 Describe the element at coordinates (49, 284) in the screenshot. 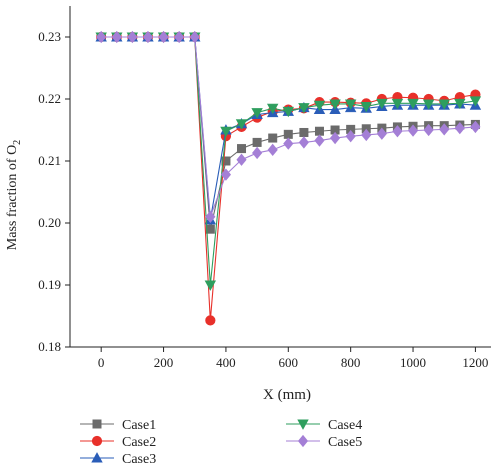

I see `y-tick-label: 0.19` at that location.